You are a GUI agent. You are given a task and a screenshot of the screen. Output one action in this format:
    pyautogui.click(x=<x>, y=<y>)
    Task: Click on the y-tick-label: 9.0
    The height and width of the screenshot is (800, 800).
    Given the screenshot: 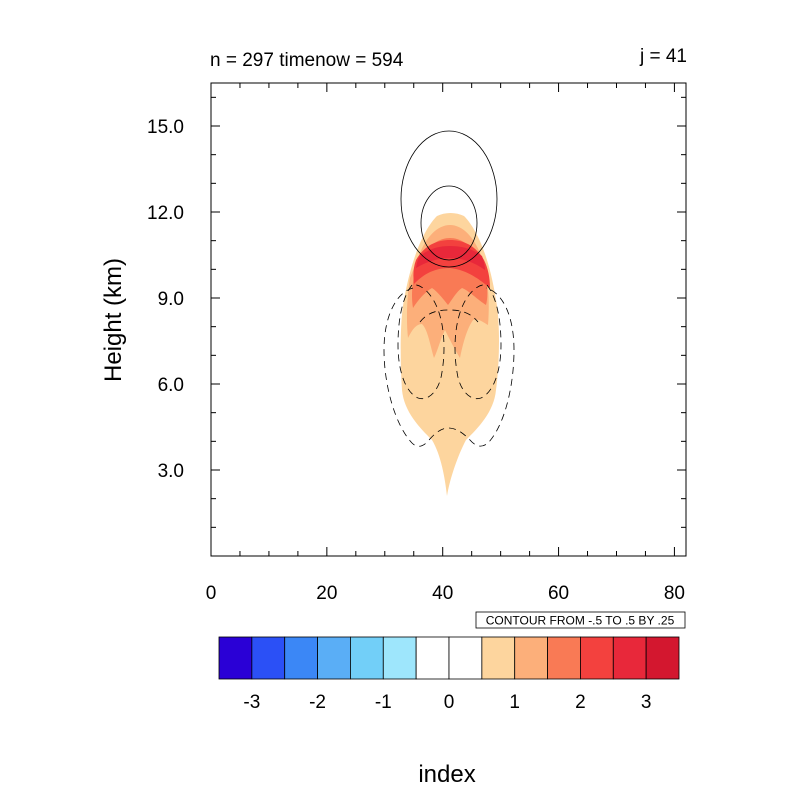 What is the action you would take?
    pyautogui.click(x=171, y=299)
    